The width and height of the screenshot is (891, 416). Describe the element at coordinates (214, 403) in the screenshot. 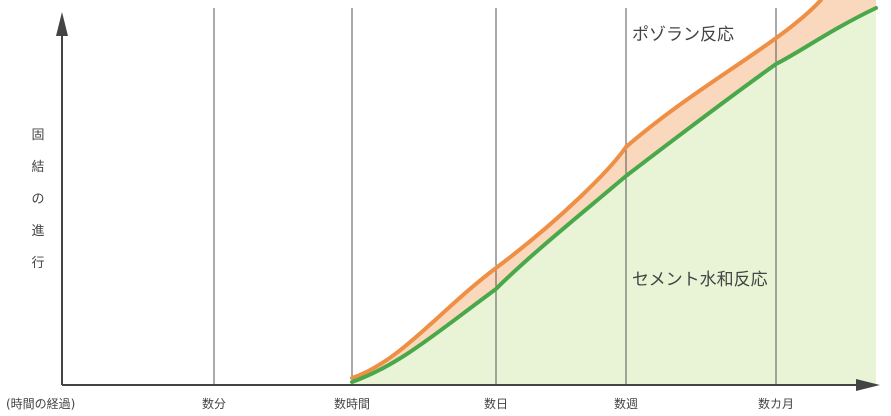

I see `tick-label-minutes: 数分` at that location.